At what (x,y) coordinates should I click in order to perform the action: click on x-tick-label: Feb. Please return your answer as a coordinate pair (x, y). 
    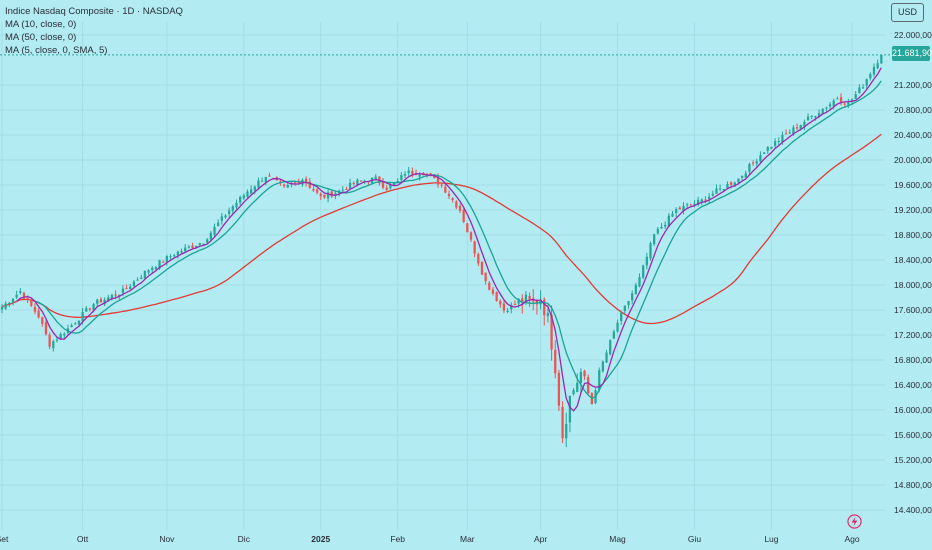
    Looking at the image, I should click on (397, 539).